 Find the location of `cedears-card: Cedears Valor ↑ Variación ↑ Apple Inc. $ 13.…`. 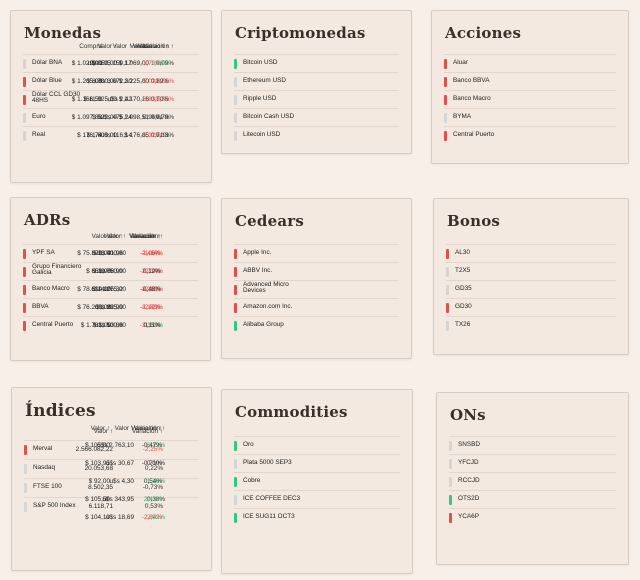

cedears-card: Cedears Valor ↑ Variación ↑ Apple Inc. $ 13.… is located at coordinates (252, 278).